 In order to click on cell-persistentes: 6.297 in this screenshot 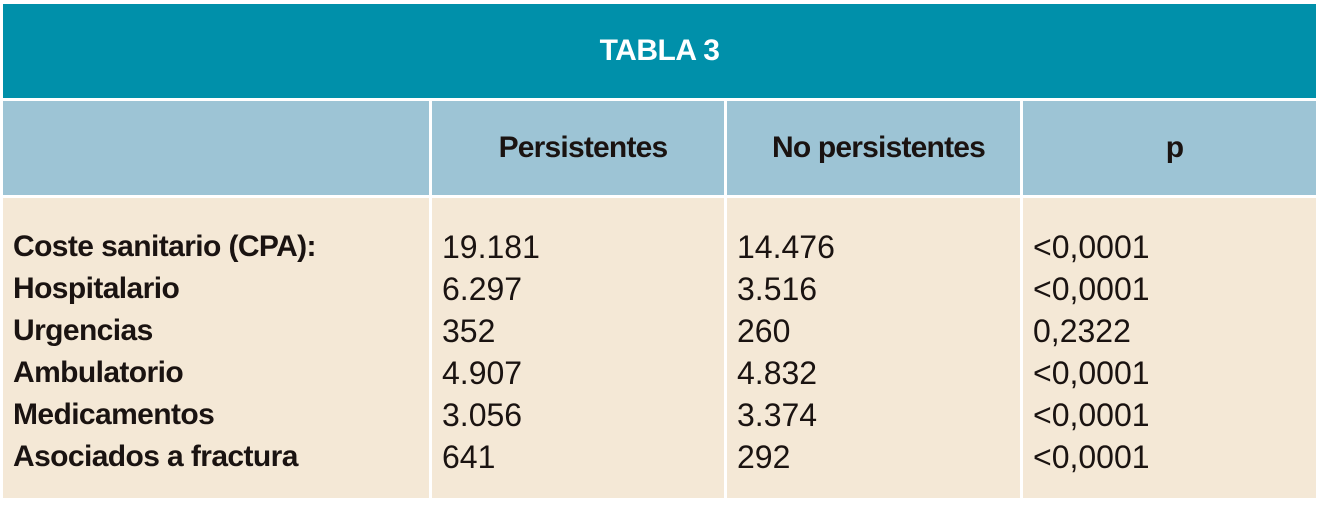, I will do `click(482, 289)`.